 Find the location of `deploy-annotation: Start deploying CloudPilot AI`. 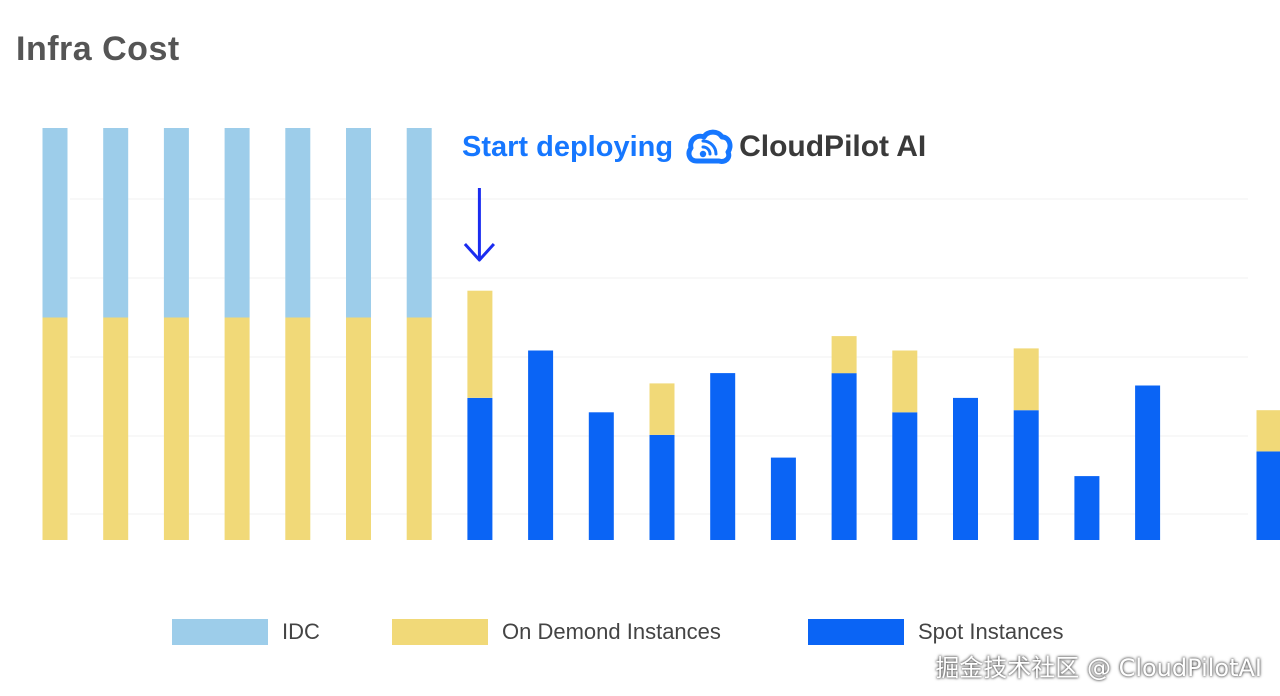

deploy-annotation: Start deploying CloudPilot AI is located at coordinates (694, 147).